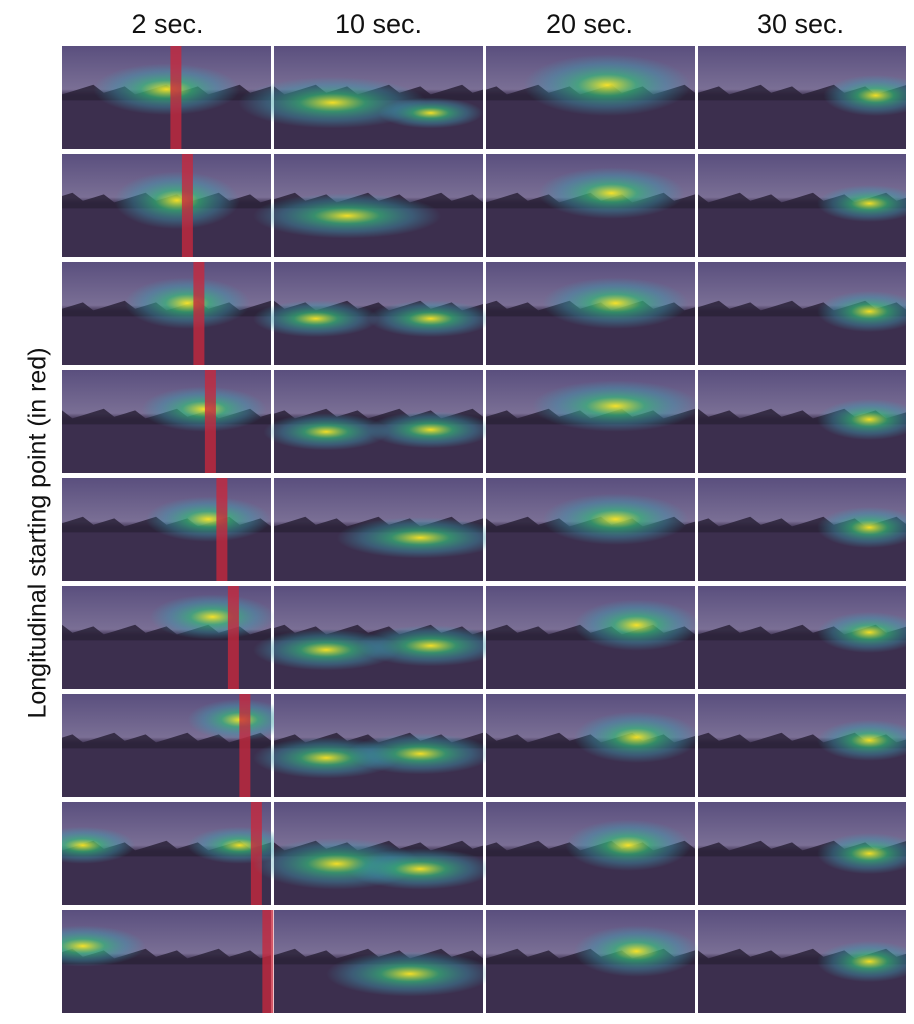 Image resolution: width=914 pixels, height=1024 pixels. I want to click on column-header-30-sec: 30 sec., so click(800, 24).